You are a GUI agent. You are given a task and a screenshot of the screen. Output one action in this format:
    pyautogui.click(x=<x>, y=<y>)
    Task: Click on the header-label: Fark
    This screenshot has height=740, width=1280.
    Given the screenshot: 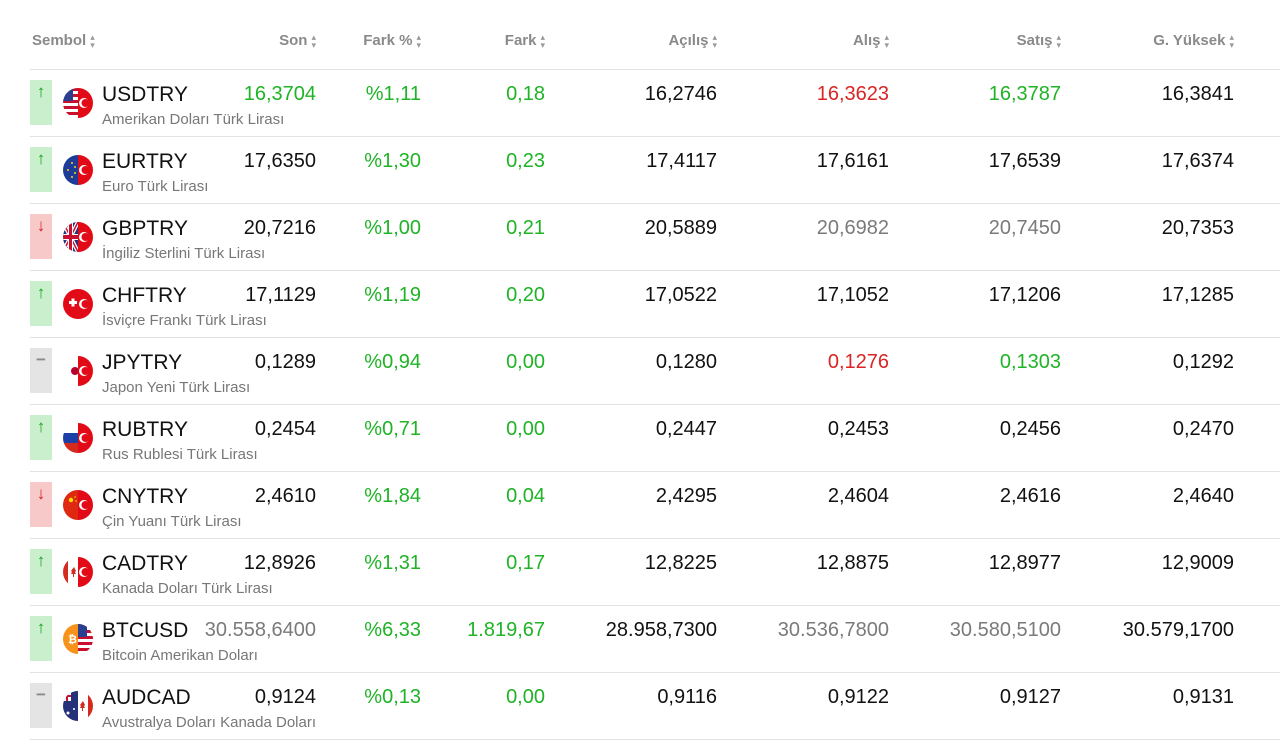 What is the action you would take?
    pyautogui.click(x=520, y=40)
    